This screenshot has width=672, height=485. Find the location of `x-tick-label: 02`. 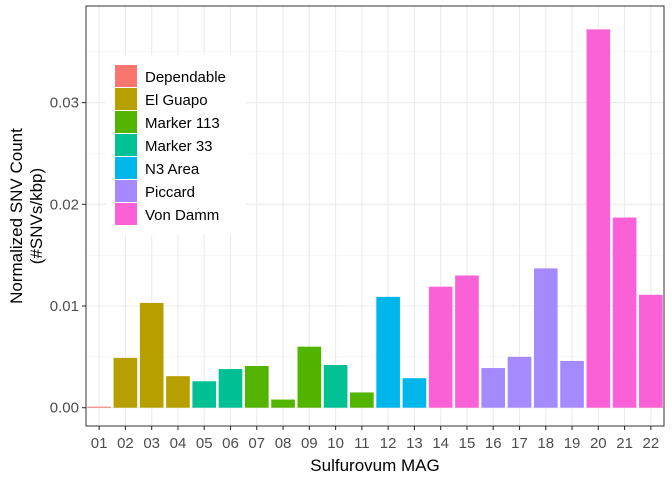

x-tick-label: 02 is located at coordinates (125, 443).